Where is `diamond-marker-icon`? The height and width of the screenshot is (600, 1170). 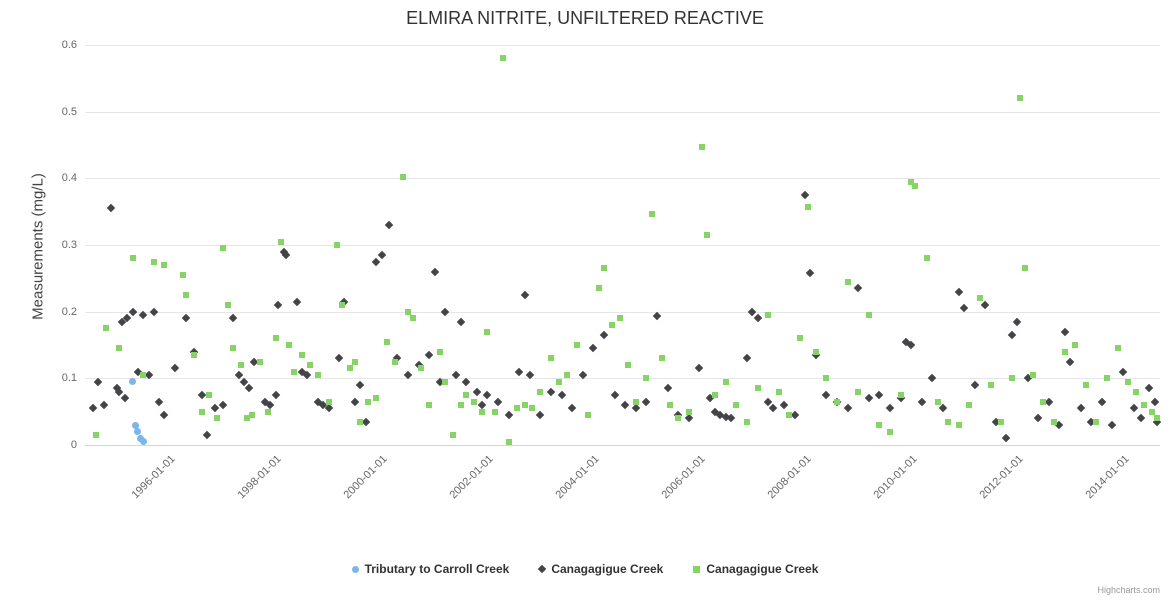
diamond-marker-icon is located at coordinates (542, 569).